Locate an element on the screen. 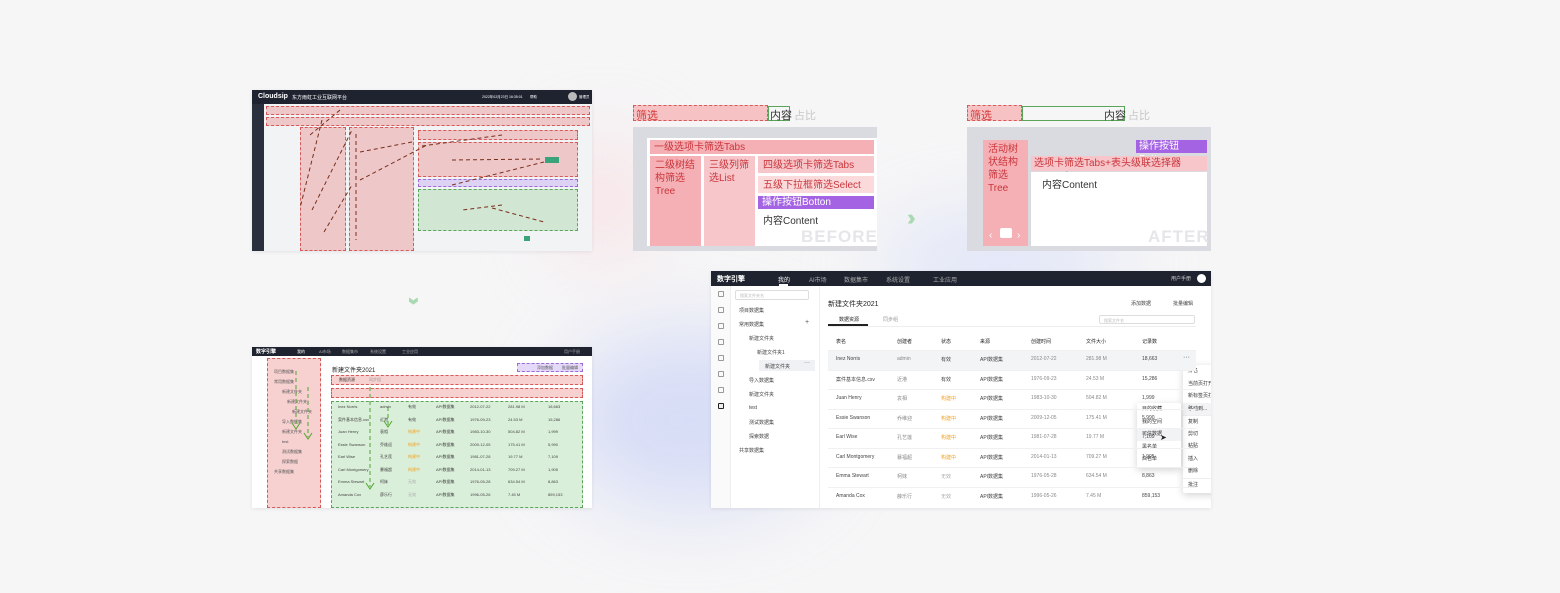 The image size is (1560, 593). tree-item-shared: 共享数据集 is located at coordinates (752, 451).